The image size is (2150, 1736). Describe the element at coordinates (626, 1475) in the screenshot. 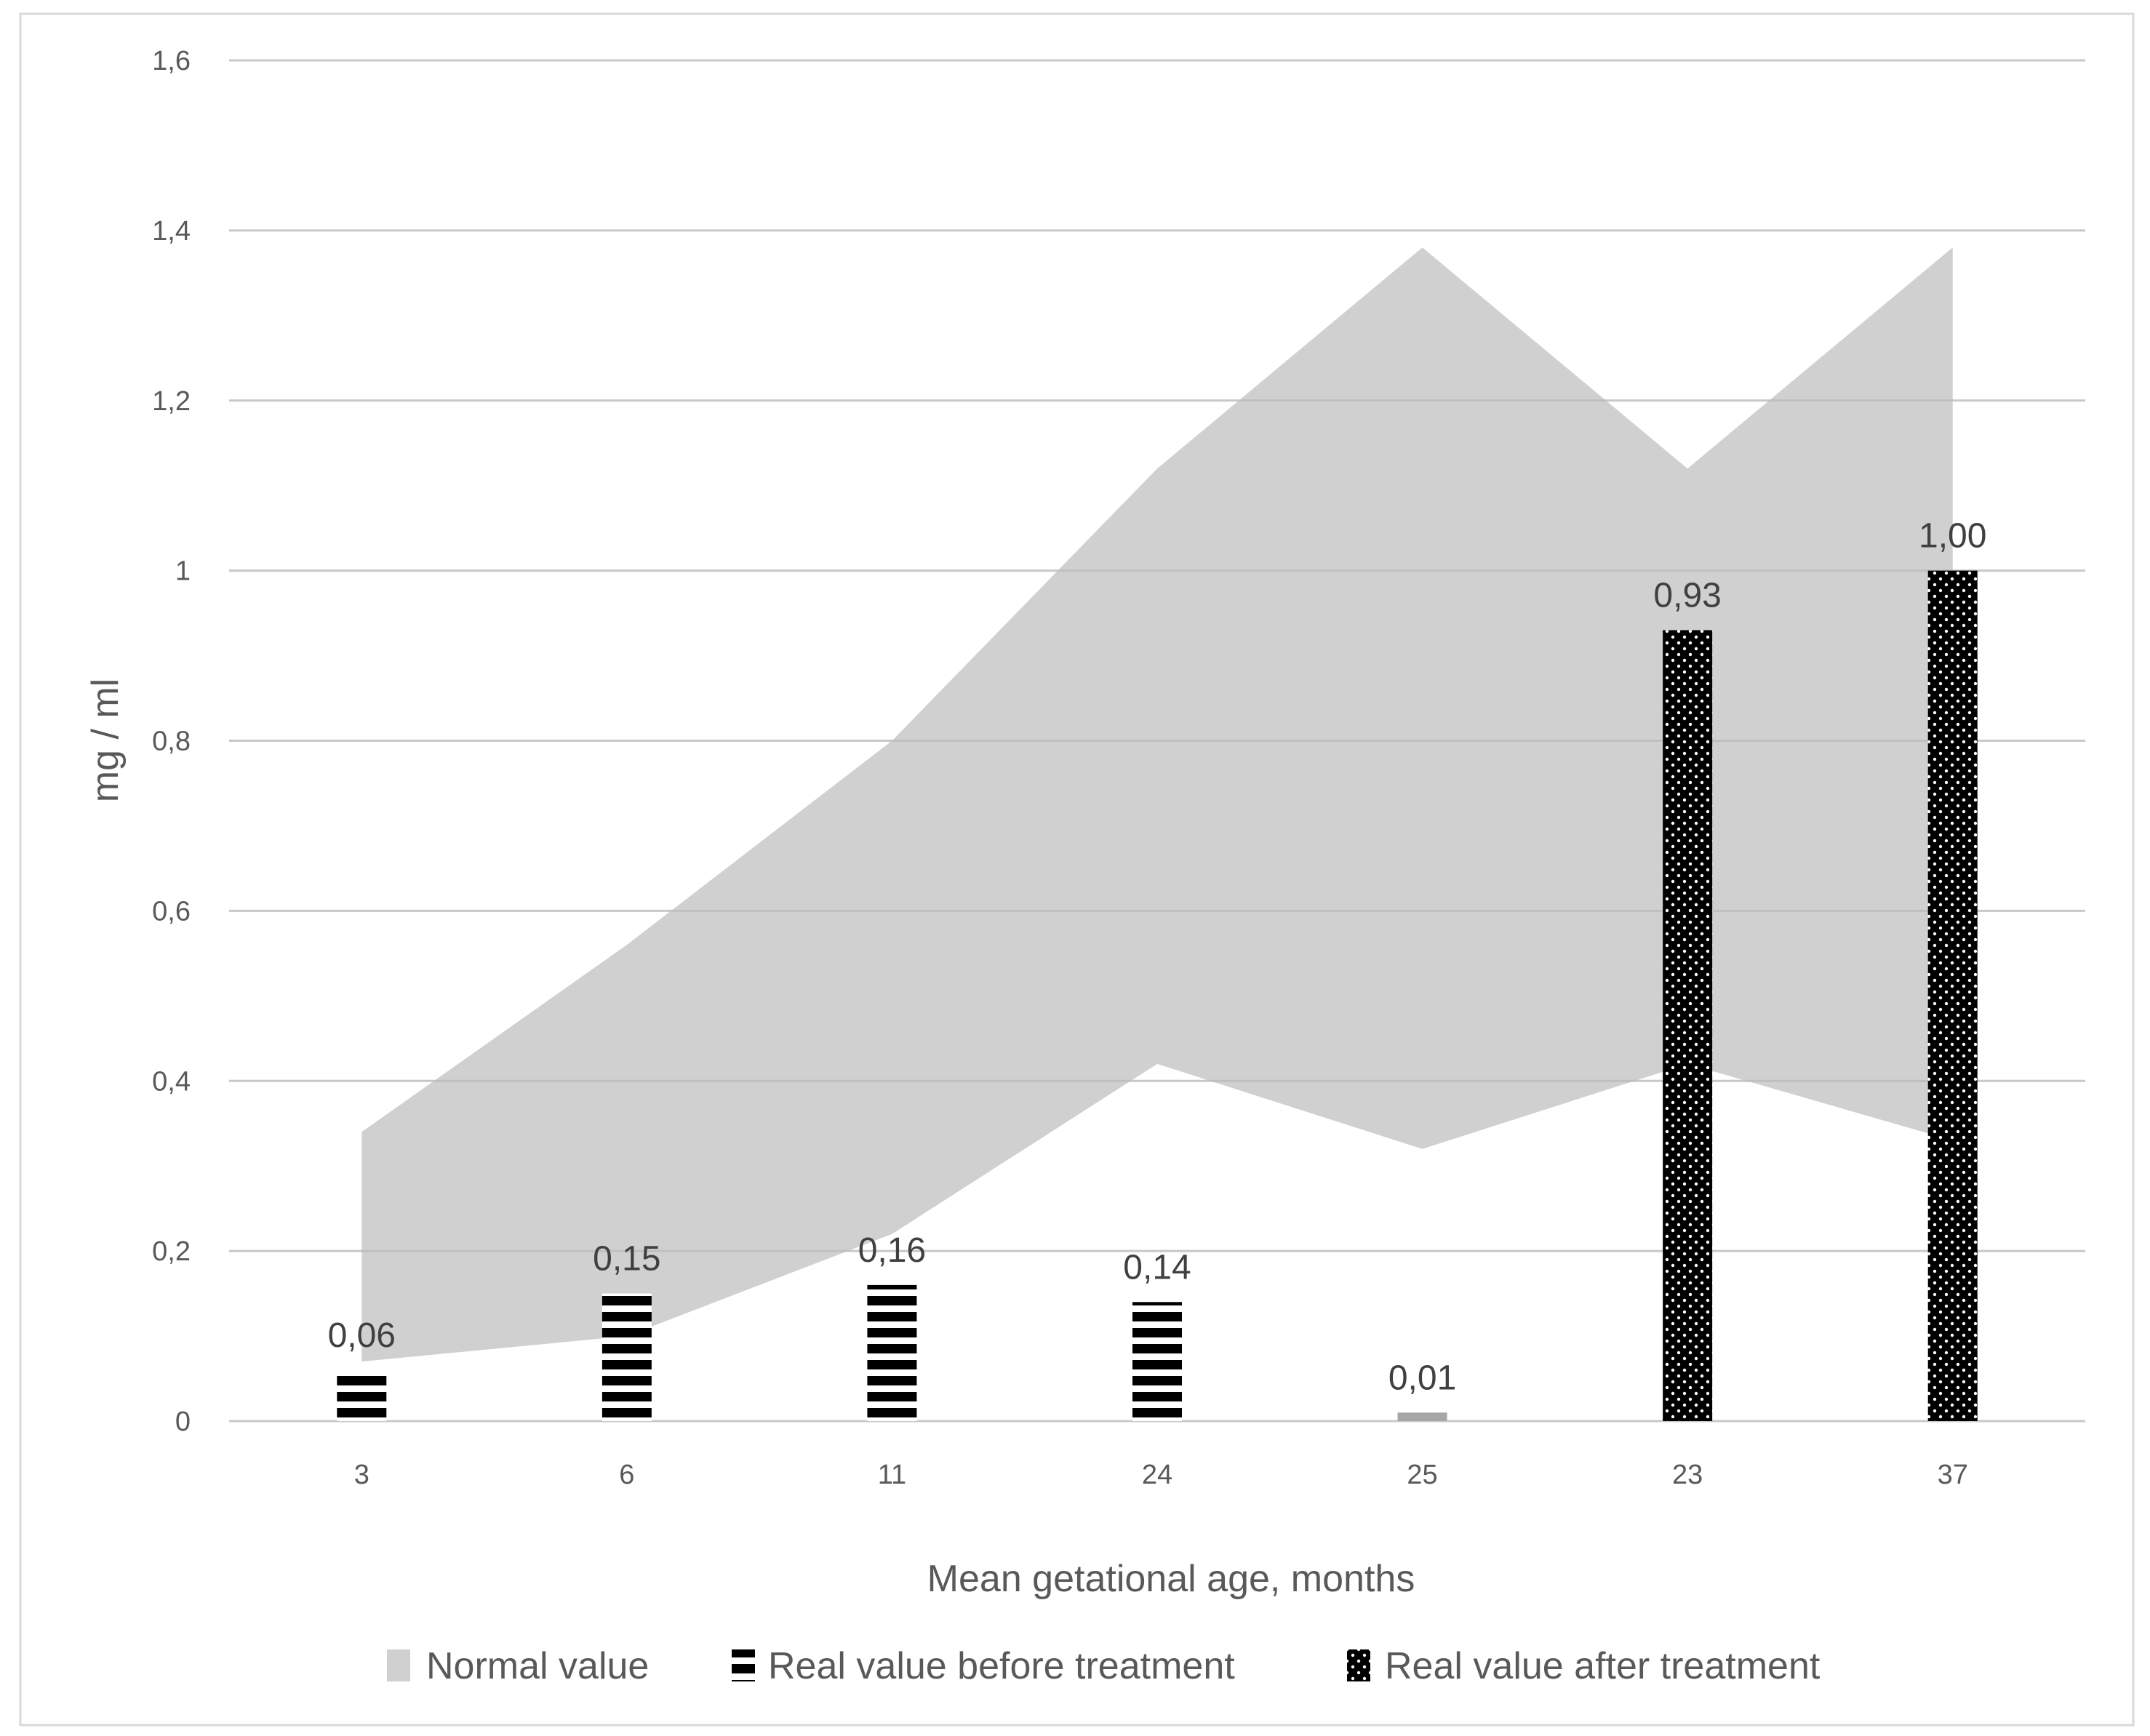

I see `x-tick-label: 6` at that location.